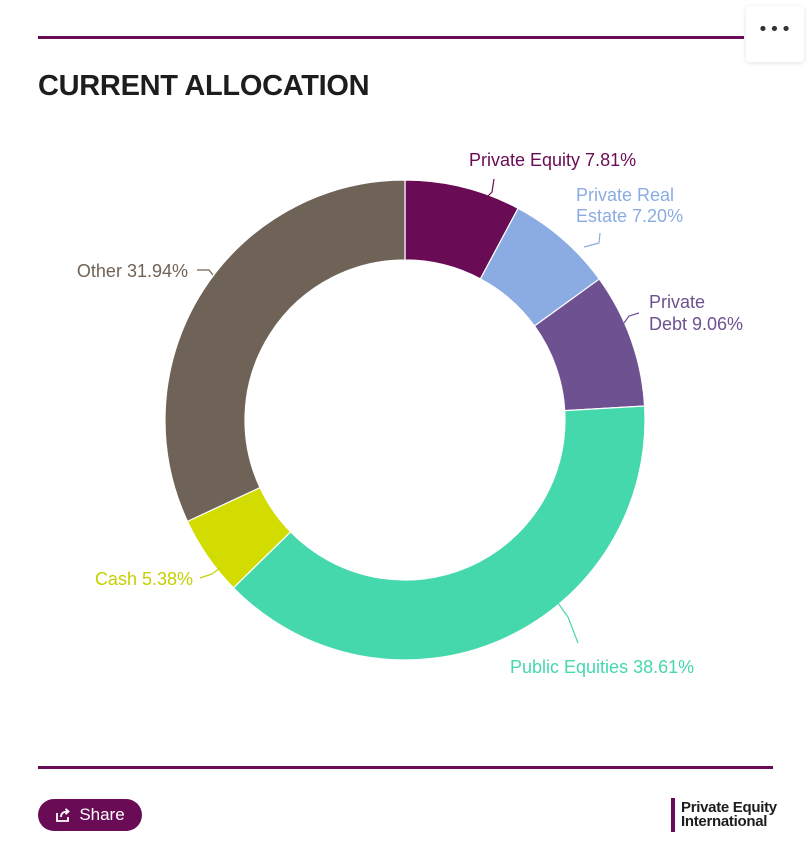  Describe the element at coordinates (63, 815) in the screenshot. I see `share-icon` at that location.